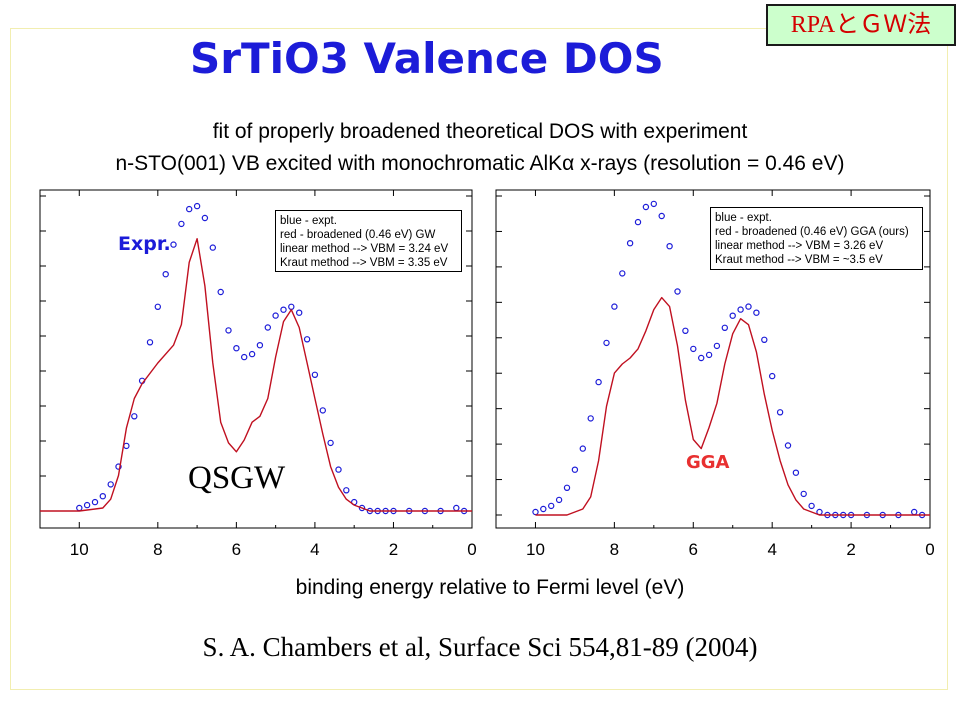  I want to click on x-tick-label: 2, so click(393, 549).